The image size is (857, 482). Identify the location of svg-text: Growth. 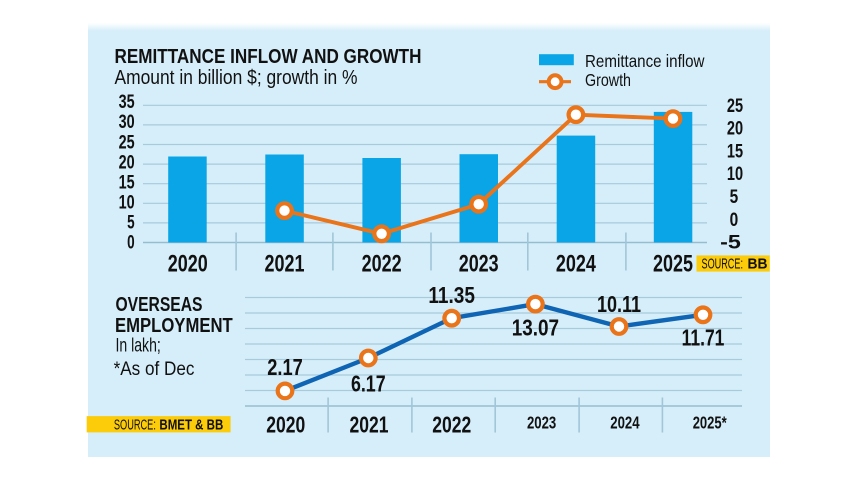
(608, 80).